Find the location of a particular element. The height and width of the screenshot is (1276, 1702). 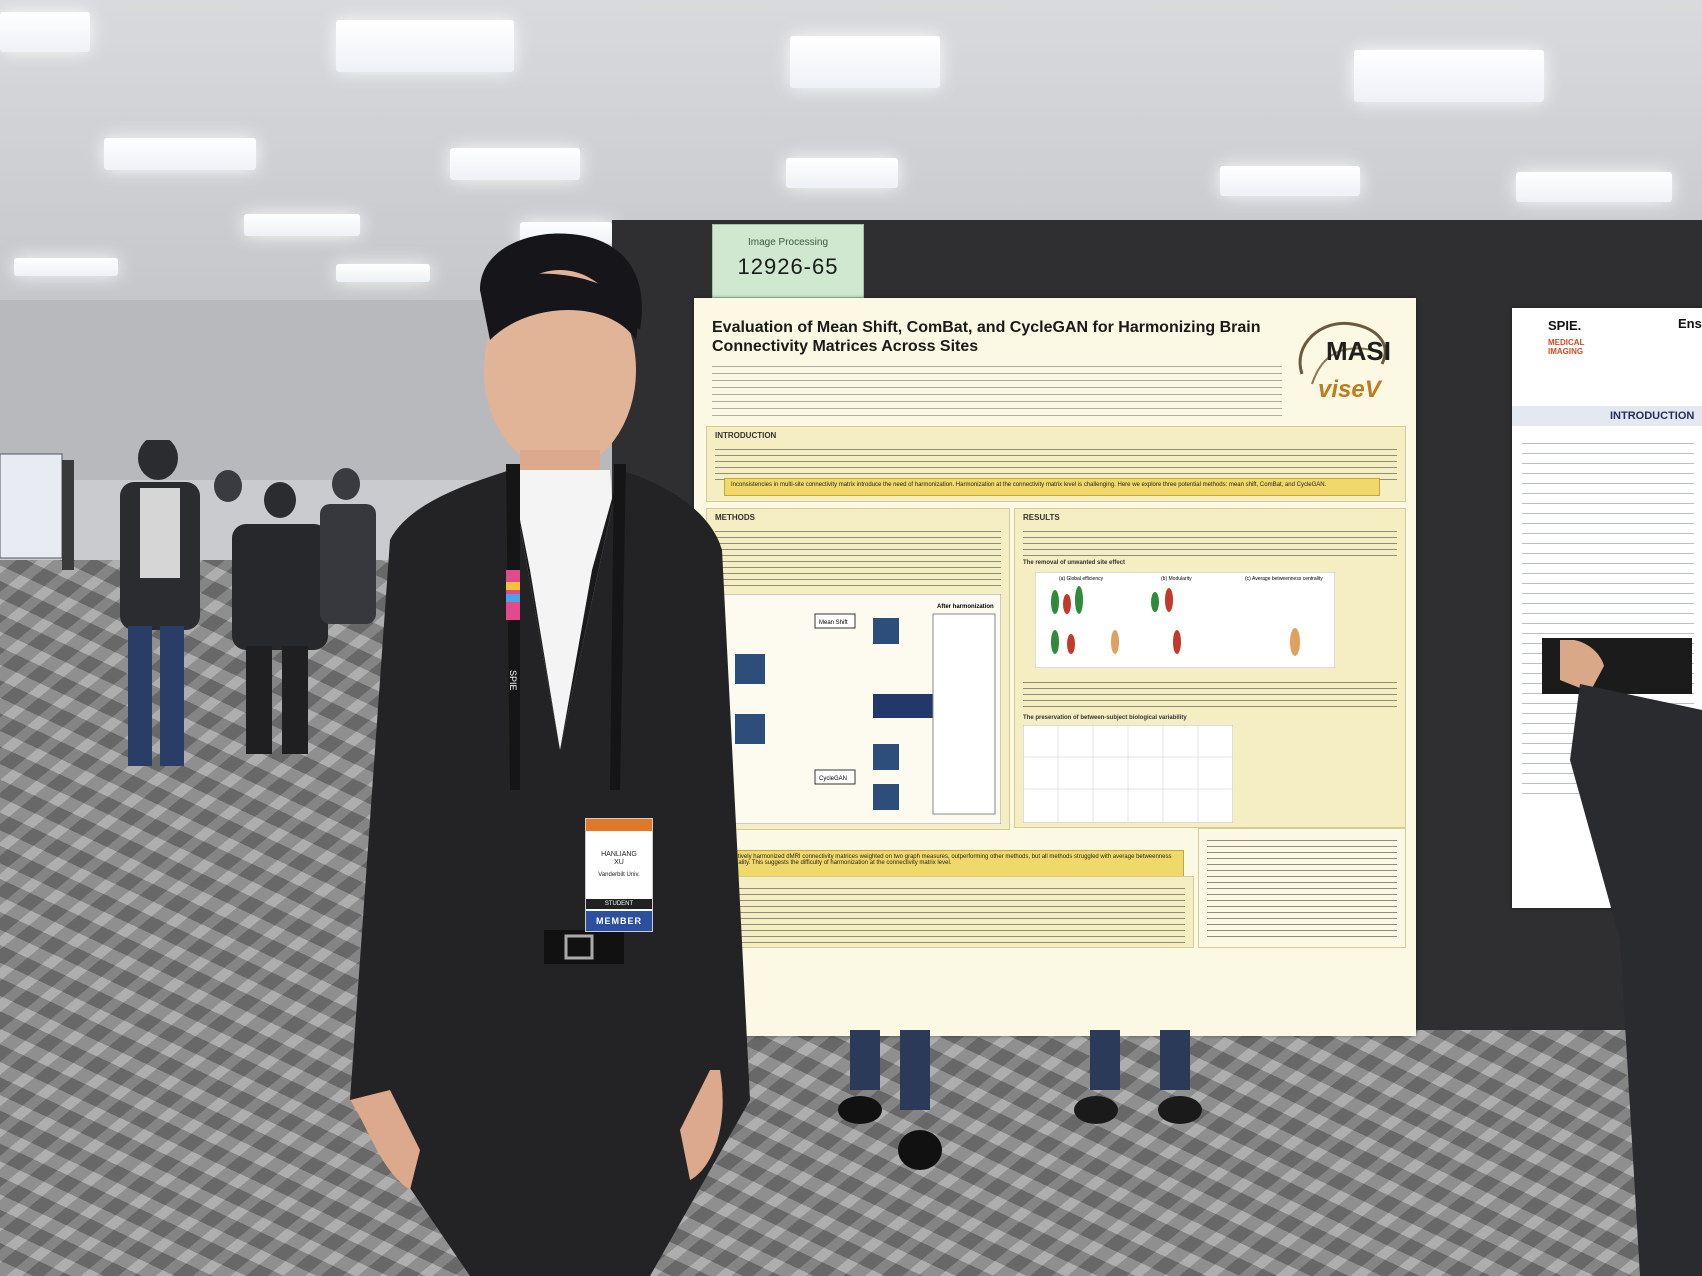

neighbor-section-bar is located at coordinates (1607, 416).